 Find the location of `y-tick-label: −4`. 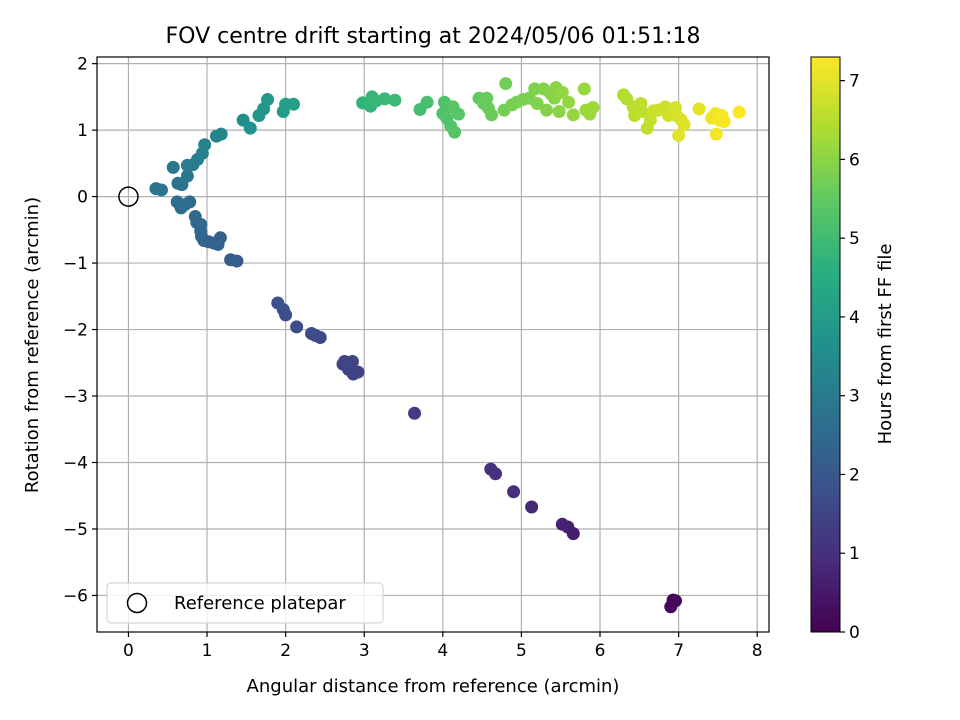

y-tick-label: −4 is located at coordinates (75, 463).